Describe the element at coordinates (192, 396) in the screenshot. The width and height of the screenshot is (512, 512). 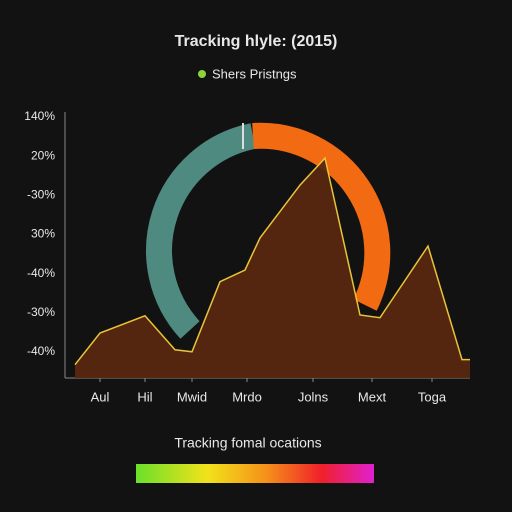
I see `x-tick-label: Mwid` at that location.